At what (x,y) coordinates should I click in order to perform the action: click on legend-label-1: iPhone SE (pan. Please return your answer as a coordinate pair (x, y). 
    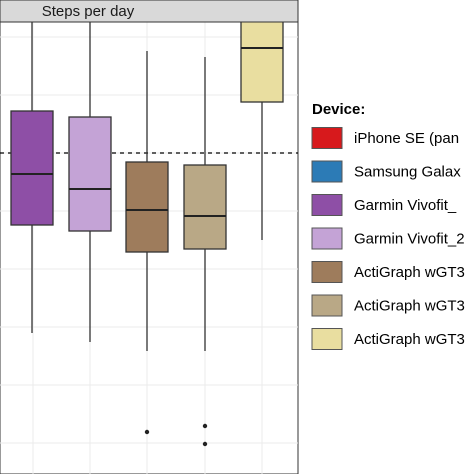
    Looking at the image, I should click on (406, 138).